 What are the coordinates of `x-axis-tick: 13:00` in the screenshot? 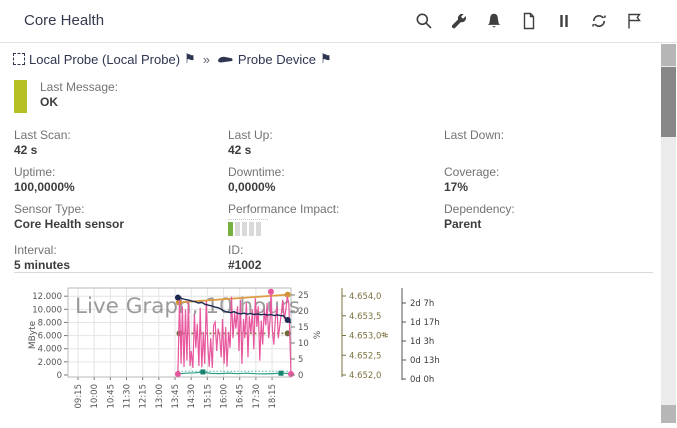 It's located at (160, 396).